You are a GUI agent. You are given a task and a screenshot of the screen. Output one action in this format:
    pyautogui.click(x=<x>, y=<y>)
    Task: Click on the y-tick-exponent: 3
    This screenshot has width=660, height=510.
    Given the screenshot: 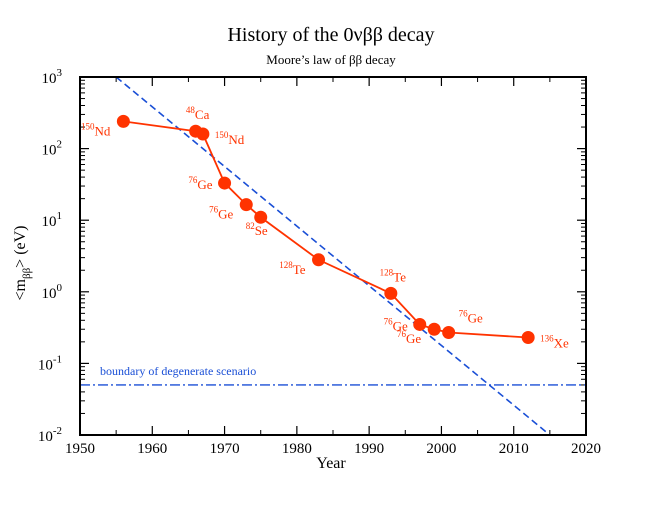 What is the action you would take?
    pyautogui.click(x=60, y=73)
    